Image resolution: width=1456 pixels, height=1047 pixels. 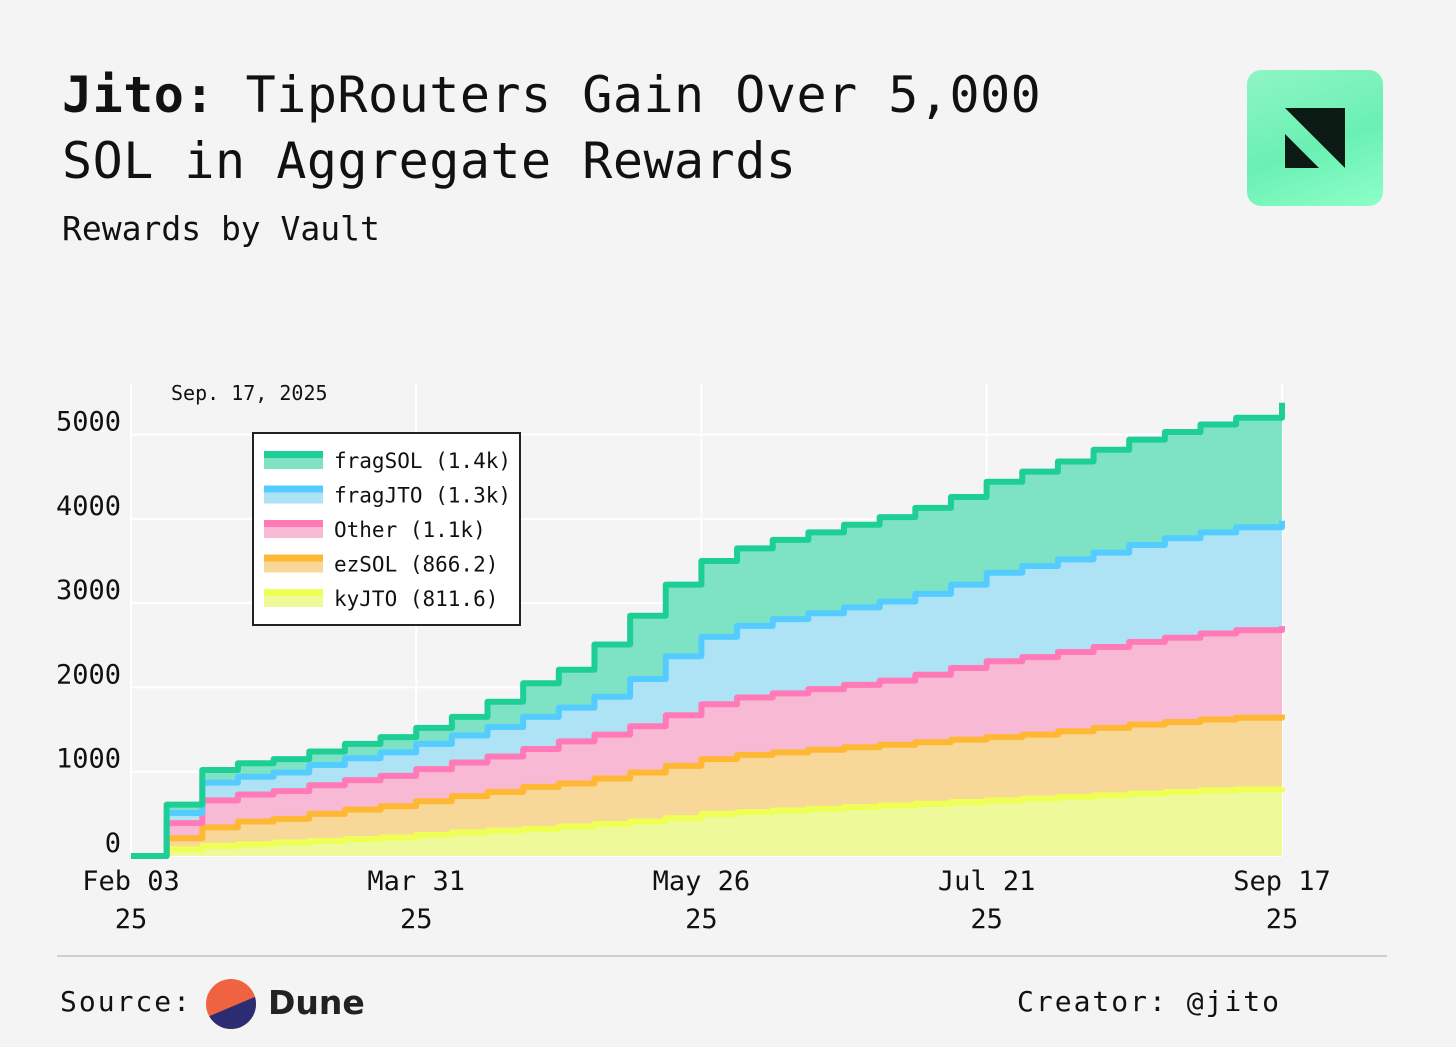 I want to click on source-label: Source:, so click(x=126, y=1001).